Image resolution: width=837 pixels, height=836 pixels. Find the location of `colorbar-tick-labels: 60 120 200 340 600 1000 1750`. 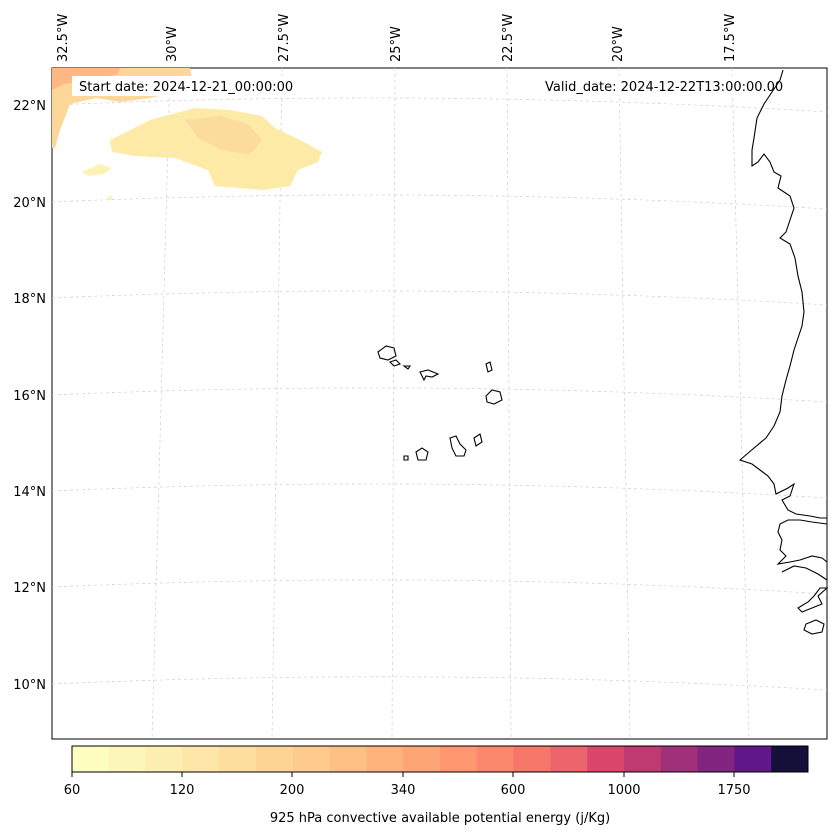

colorbar-tick-labels: 60 120 200 340 600 1000 1750 is located at coordinates (407, 790).